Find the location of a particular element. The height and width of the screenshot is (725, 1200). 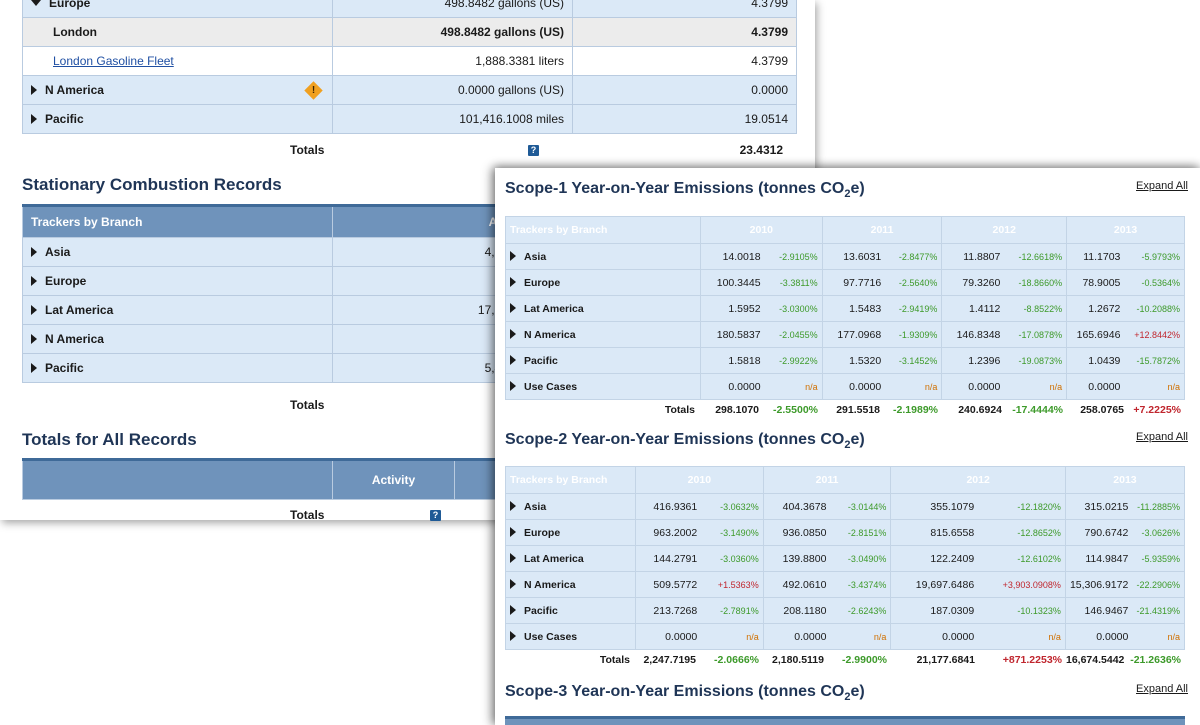

emission-value: 165.6946 is located at coordinates (1095, 334).